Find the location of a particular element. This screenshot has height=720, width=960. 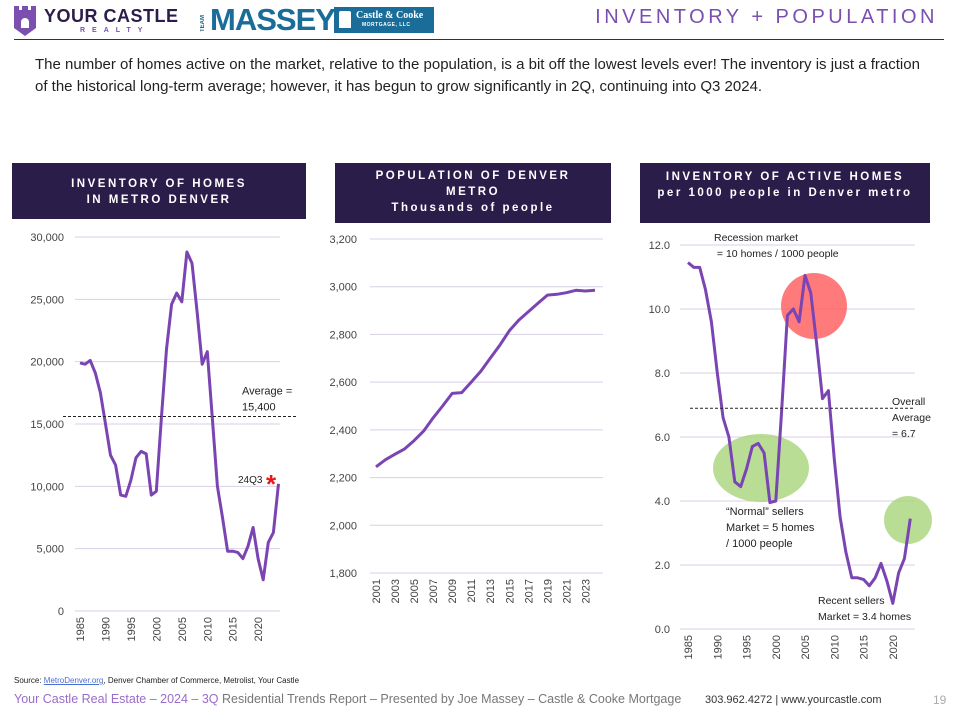

y-tick-label: 2,400 is located at coordinates (343, 431).